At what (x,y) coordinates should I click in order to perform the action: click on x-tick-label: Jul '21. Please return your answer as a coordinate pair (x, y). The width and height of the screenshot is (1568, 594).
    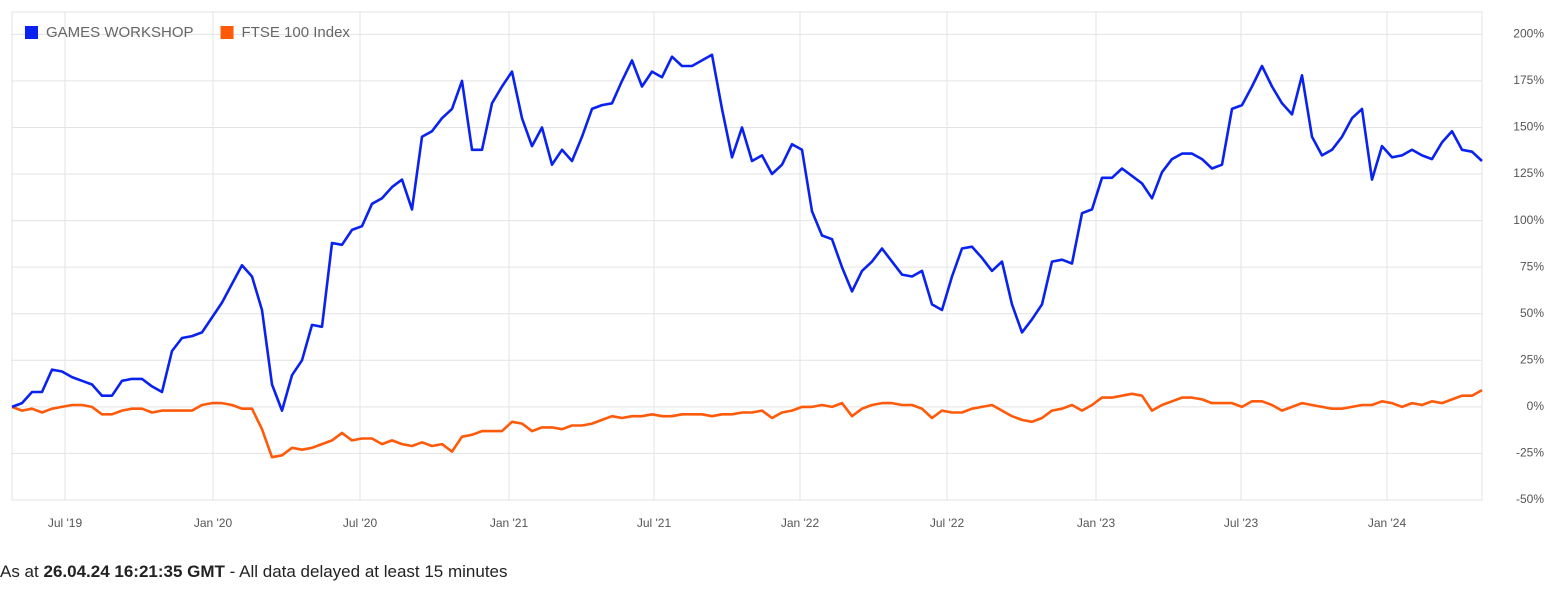
    Looking at the image, I should click on (654, 523).